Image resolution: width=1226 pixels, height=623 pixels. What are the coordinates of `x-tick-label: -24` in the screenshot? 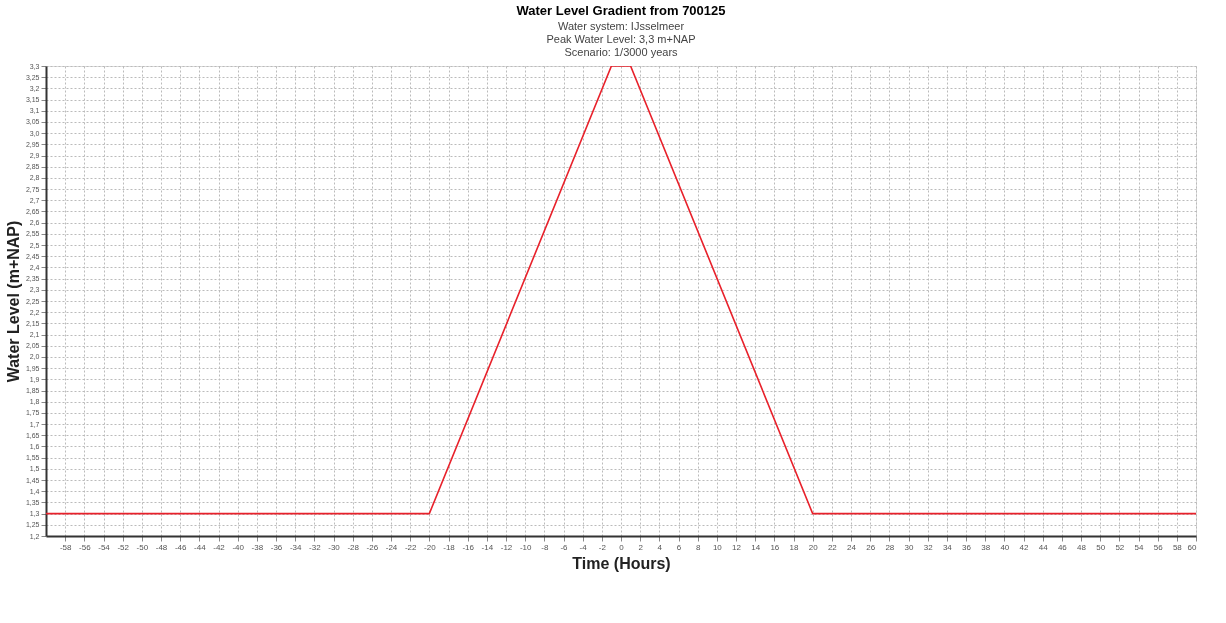 It's located at (391, 547).